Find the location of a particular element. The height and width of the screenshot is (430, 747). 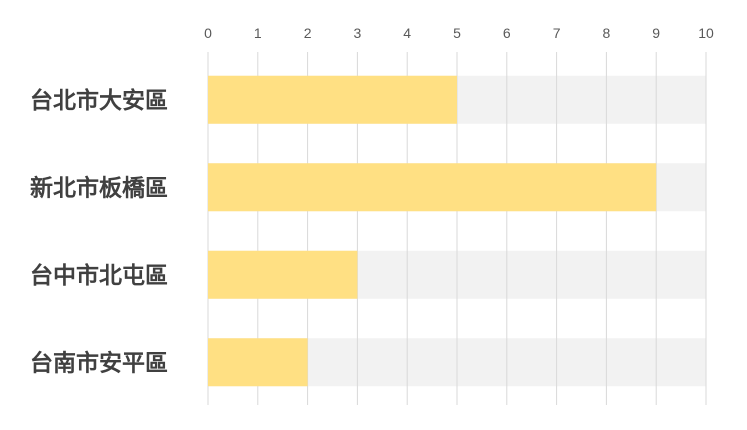

x-tick-label: 9 is located at coordinates (656, 33).